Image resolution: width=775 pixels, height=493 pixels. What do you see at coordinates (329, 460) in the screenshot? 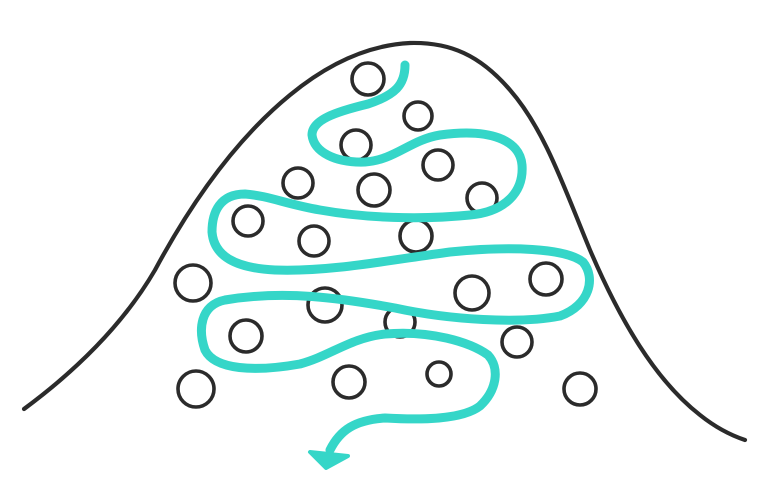
I see `arrow-head` at bounding box center [329, 460].